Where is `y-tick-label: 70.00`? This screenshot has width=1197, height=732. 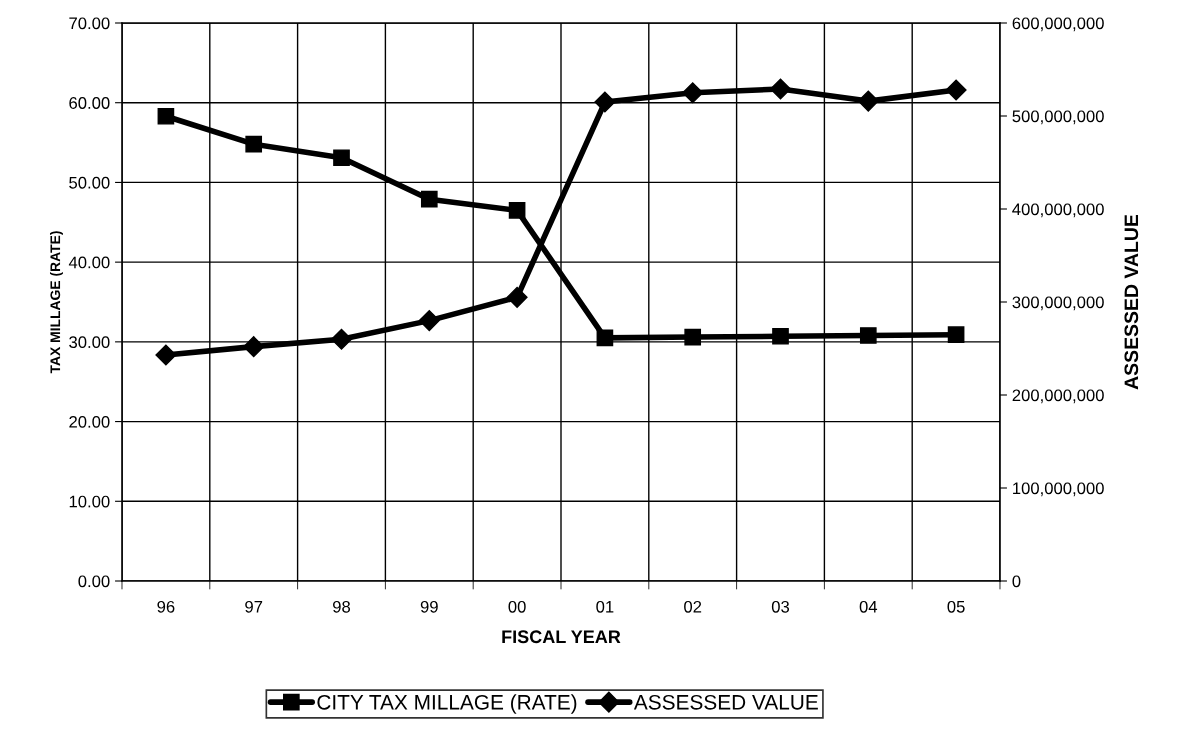 y-tick-label: 70.00 is located at coordinates (89, 23).